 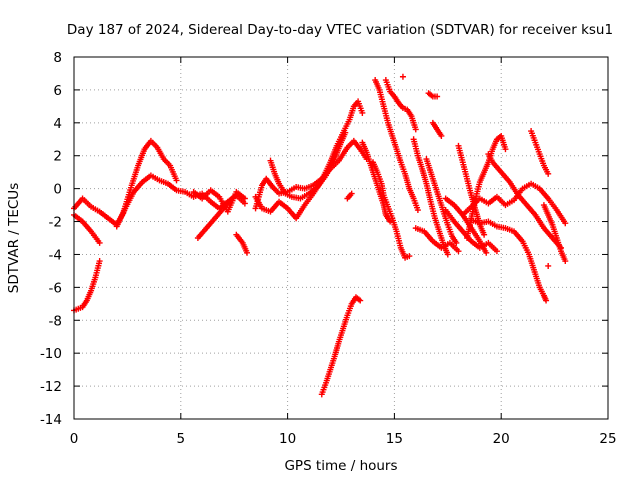 I want to click on series-track-s, so click(x=441, y=201).